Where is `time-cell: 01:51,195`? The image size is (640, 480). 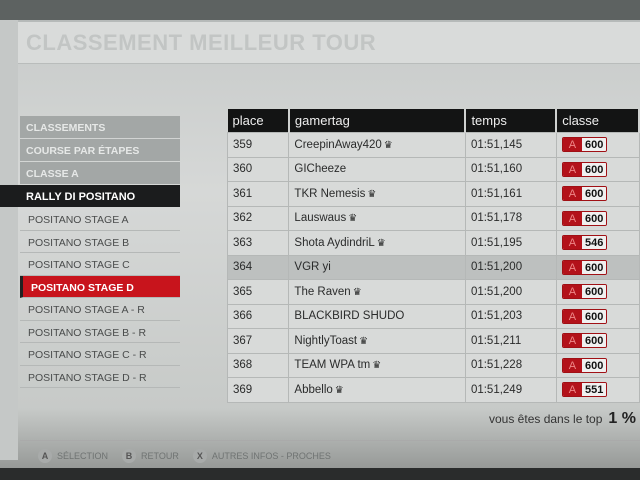 time-cell: 01:51,195 is located at coordinates (510, 243).